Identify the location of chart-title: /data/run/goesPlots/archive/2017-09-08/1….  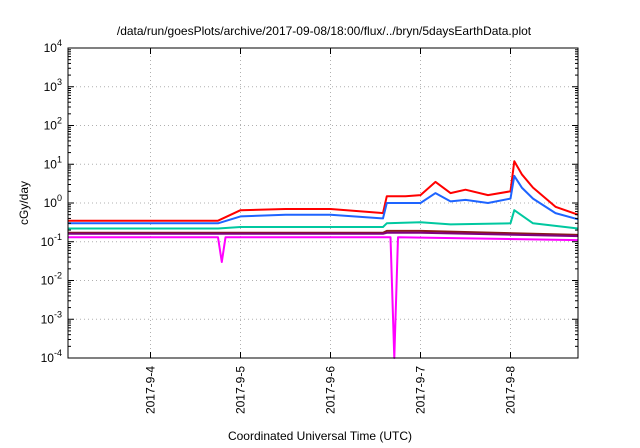
(324, 31).